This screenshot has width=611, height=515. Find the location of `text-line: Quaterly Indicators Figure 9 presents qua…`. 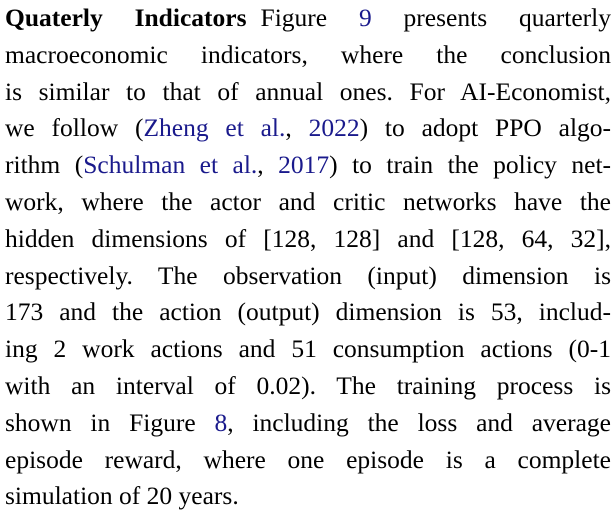

text-line: Quaterly Indicators Figure 9 presents qua… is located at coordinates (308, 18).